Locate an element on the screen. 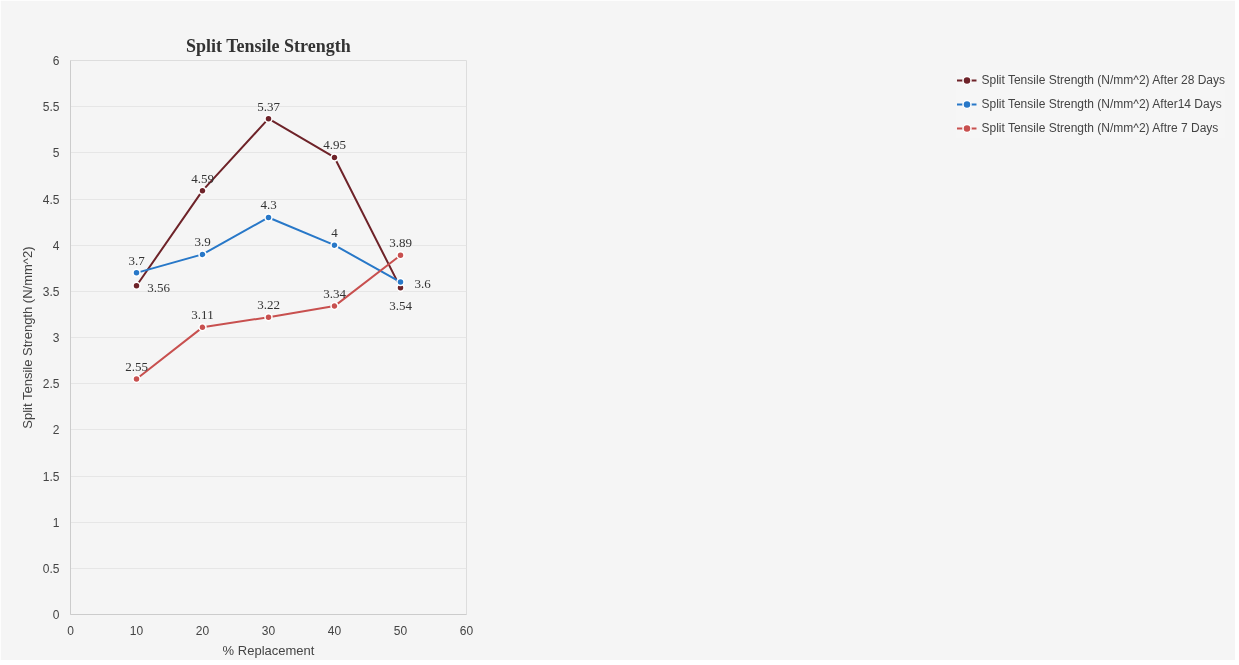  x-tick-label: 50 is located at coordinates (400, 630).